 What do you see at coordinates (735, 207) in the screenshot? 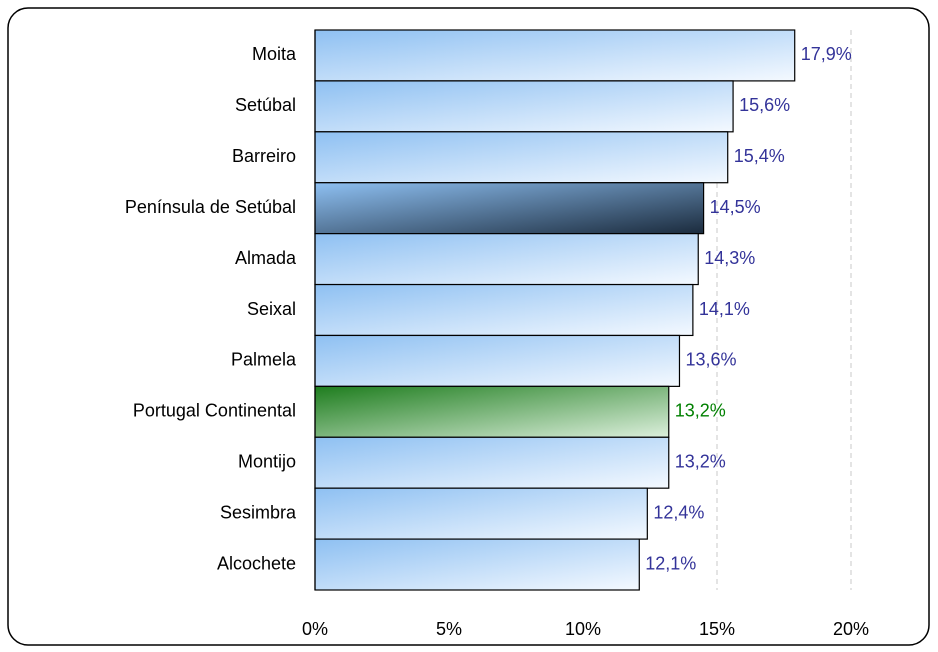
I see `value-label: 14,5%` at bounding box center [735, 207].